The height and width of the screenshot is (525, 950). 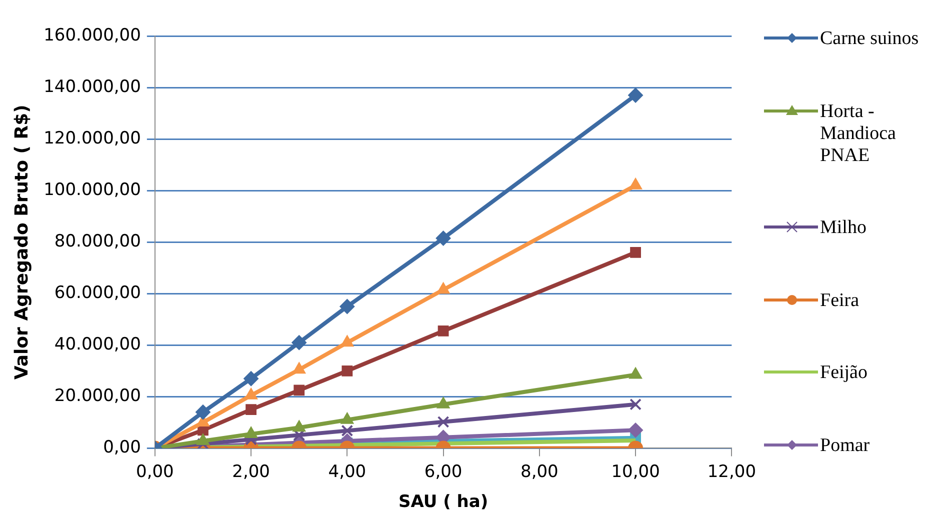 I want to click on y-tick-label: 60.000,00, so click(x=97, y=293).